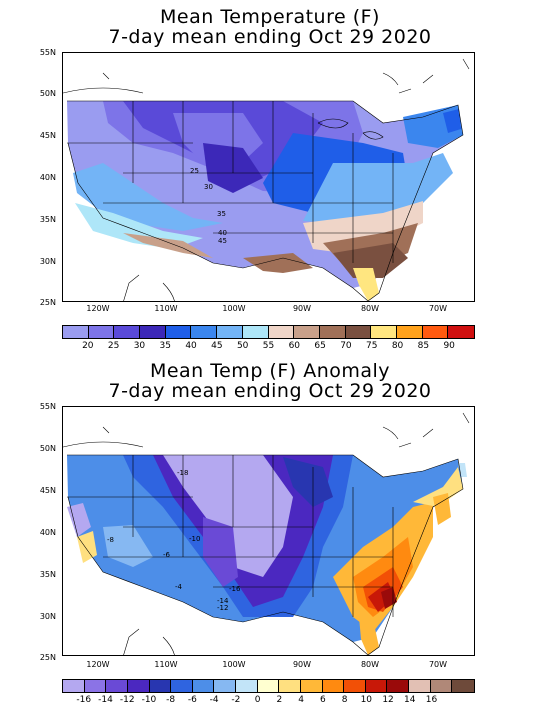 This screenshot has width=540, height=709. Describe the element at coordinates (166, 308) in the screenshot. I see `lon-label: 110W` at that location.